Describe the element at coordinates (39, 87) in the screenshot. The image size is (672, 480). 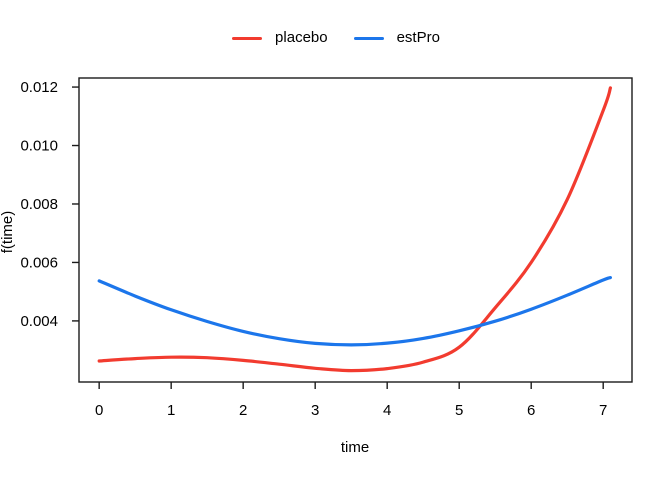
I see `y-tick-label: 0.012` at that location.